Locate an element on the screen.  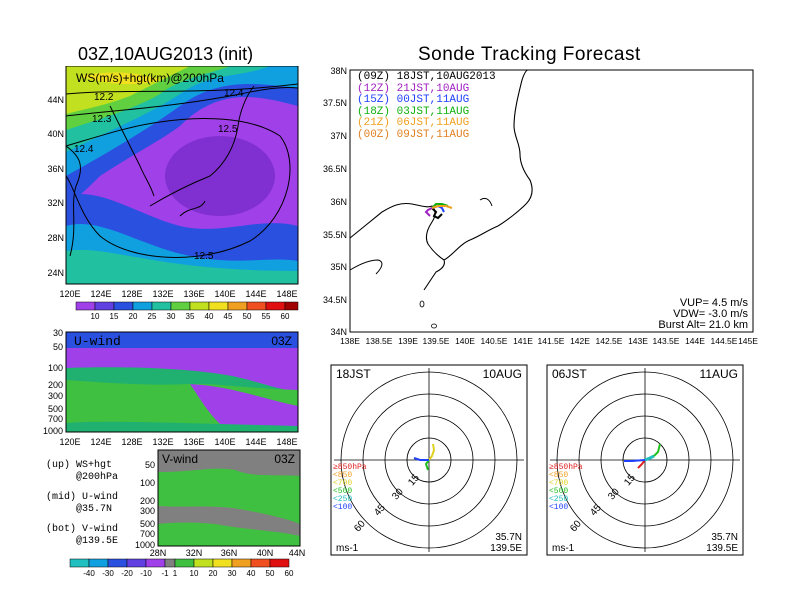
ws-lon-ticks: 120E 124E 128E 132E 136E 140E 144E 148E is located at coordinates (178, 294).